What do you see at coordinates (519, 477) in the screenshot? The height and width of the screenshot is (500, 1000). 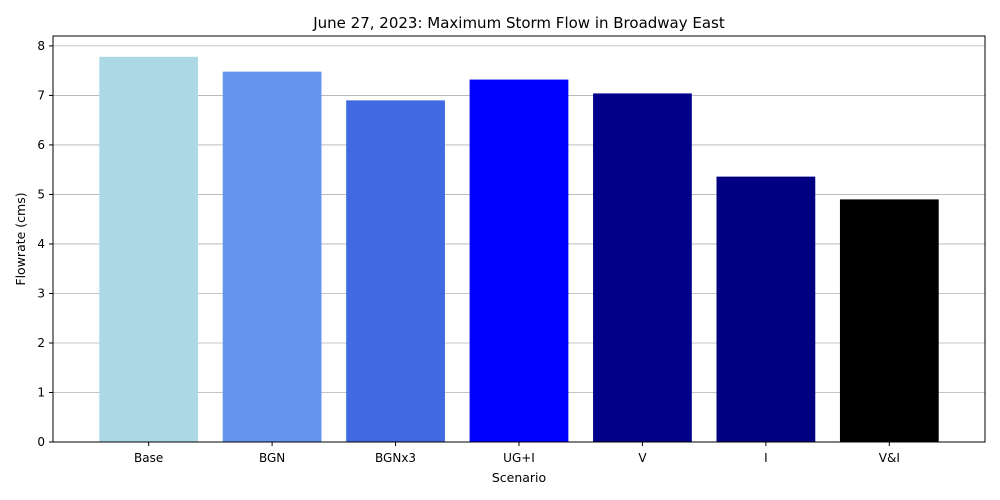 I see `x-axis-label: Scenario` at bounding box center [519, 477].